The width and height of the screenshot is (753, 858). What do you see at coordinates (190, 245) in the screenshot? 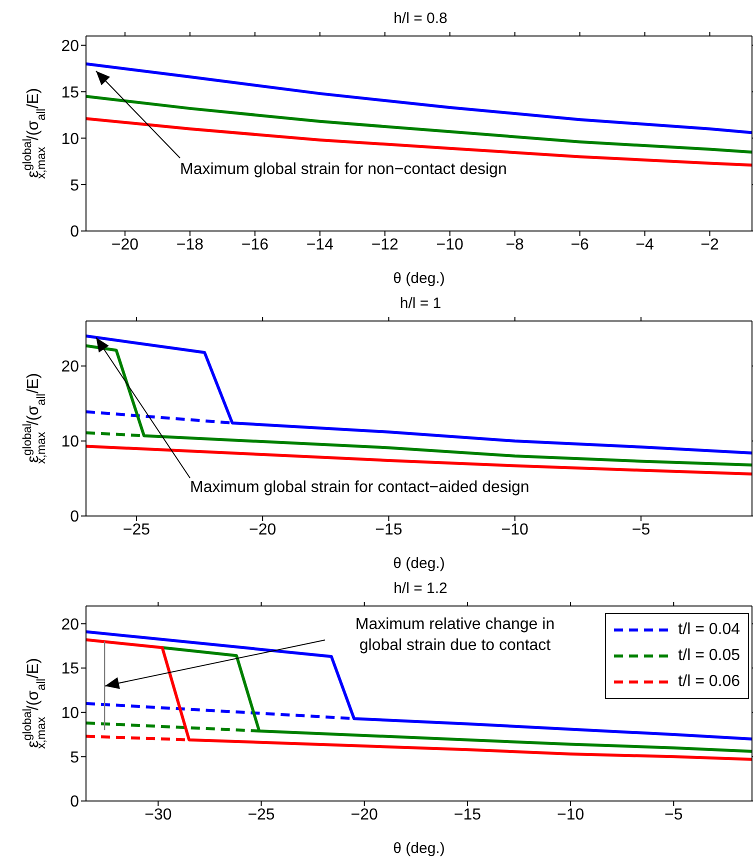
I see `x-tick-label: −18` at bounding box center [190, 245].